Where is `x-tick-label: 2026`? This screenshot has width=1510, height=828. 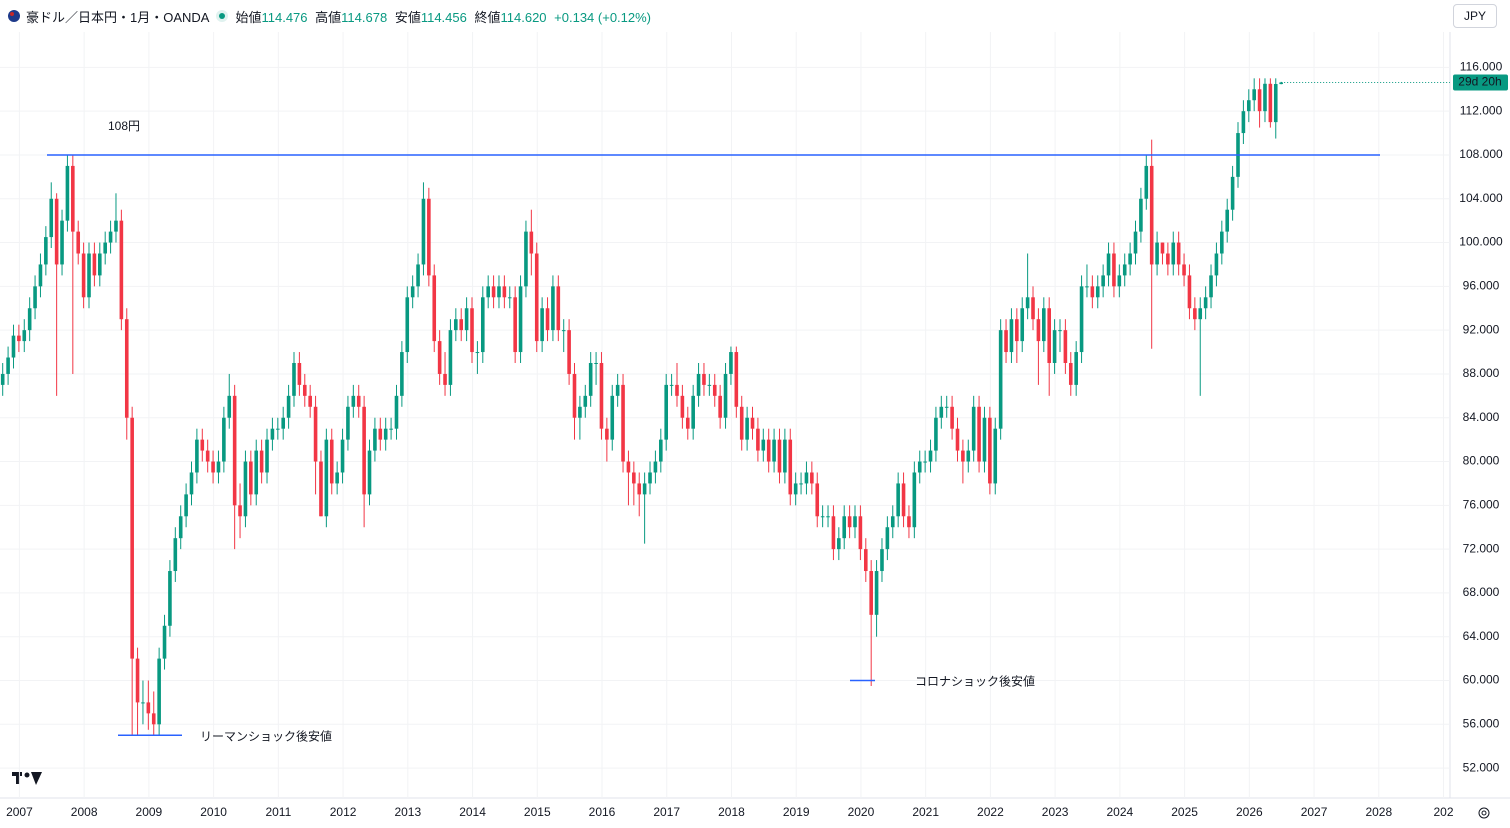
x-tick-label: 2026 is located at coordinates (1249, 812).